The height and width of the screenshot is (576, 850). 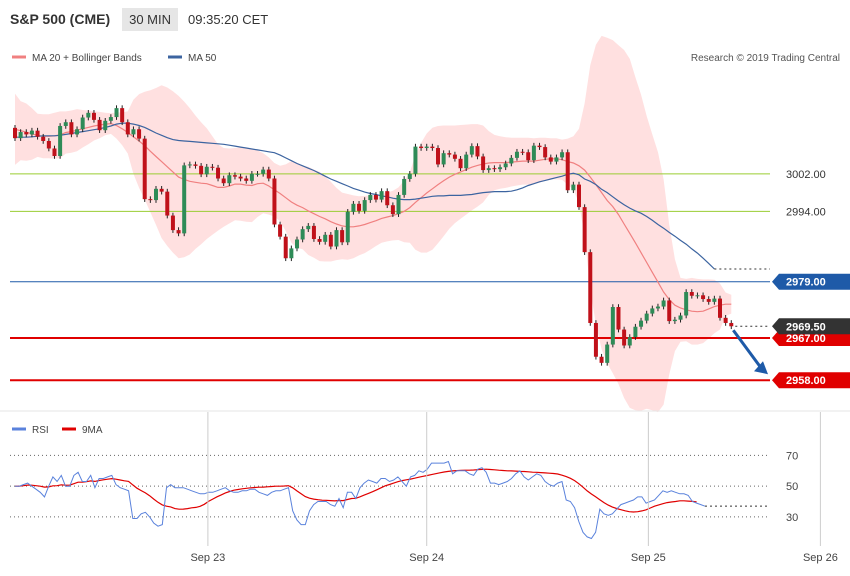 I want to click on level-label-2-box, so click(x=811, y=281).